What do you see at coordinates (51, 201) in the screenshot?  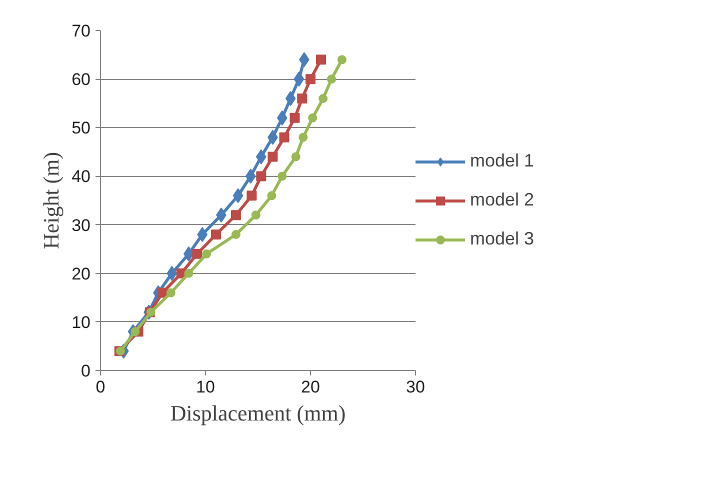 I see `y-axis-title: Height (m)` at bounding box center [51, 201].